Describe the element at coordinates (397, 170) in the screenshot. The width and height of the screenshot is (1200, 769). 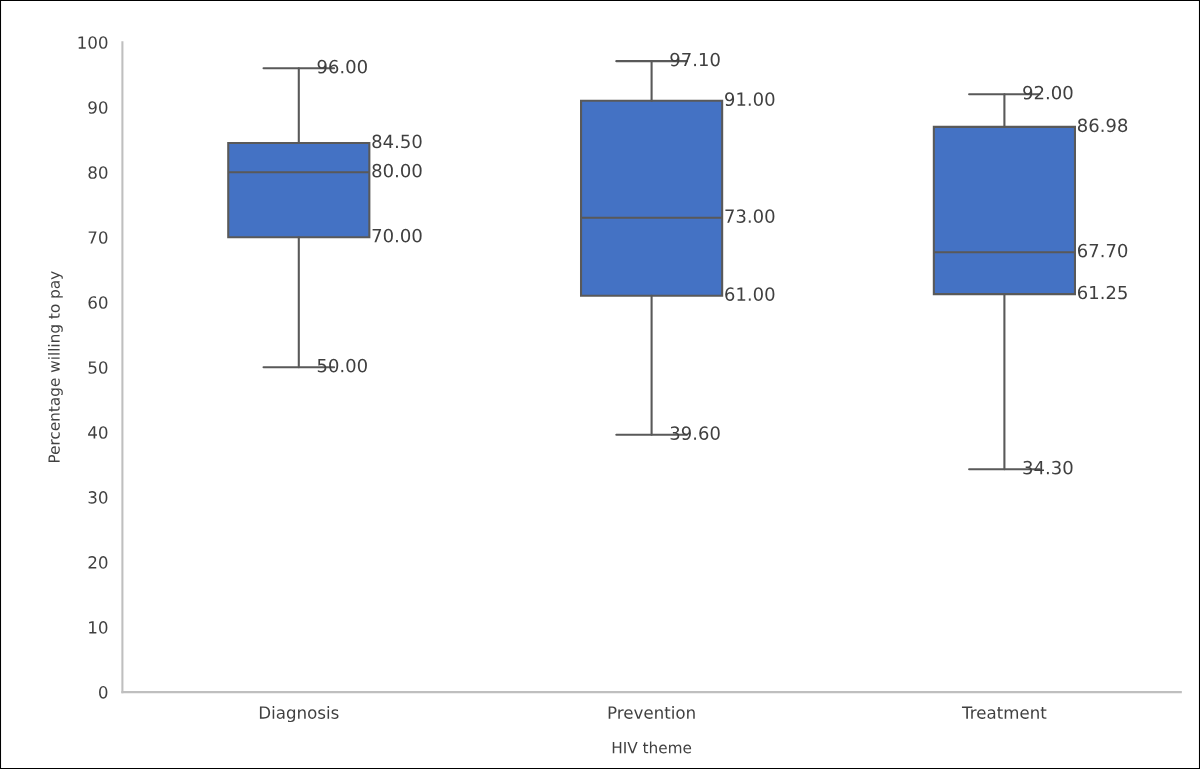
I see `text: 80.00` at that location.